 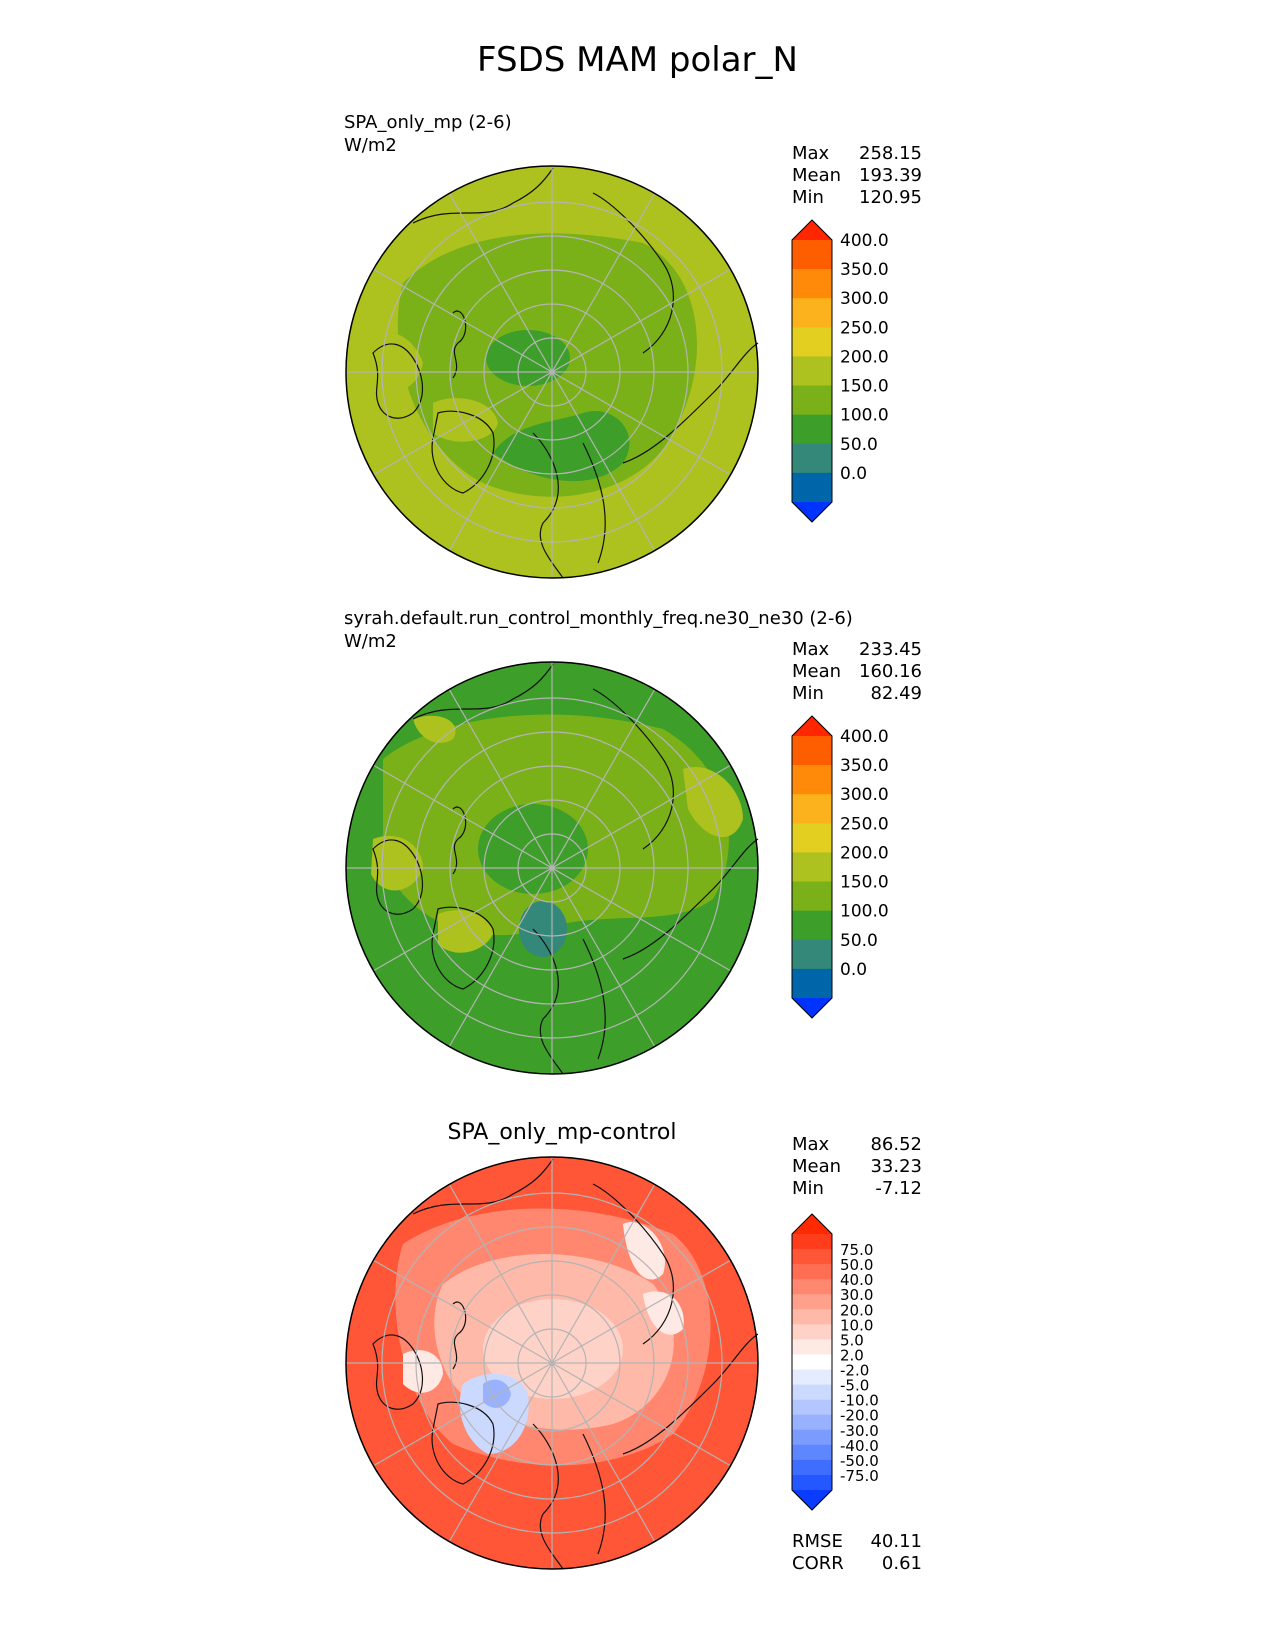 I want to click on colorbar-tick-label: 350.0, so click(x=864, y=766).